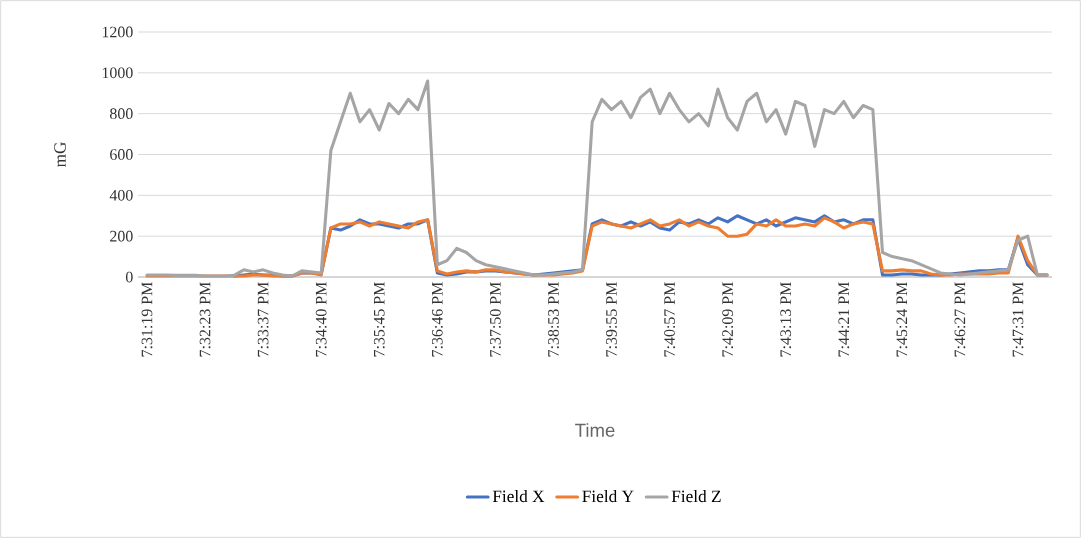  I want to click on y-tick-label: 200, so click(121, 236).